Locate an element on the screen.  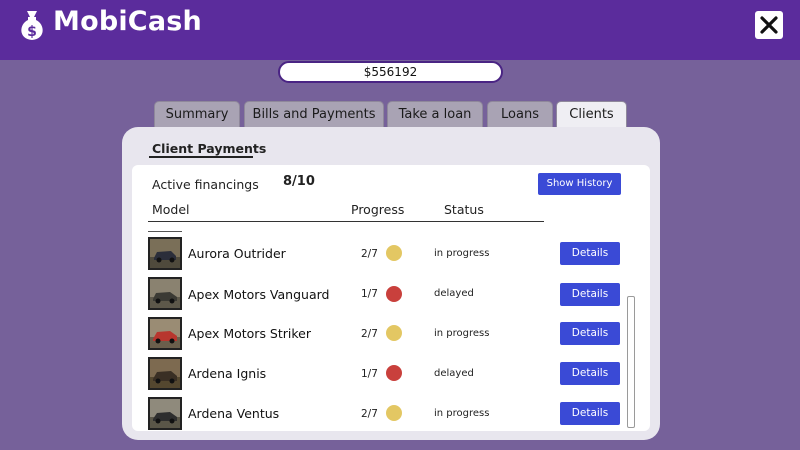
active-financings-label: Active financings is located at coordinates (205, 184).